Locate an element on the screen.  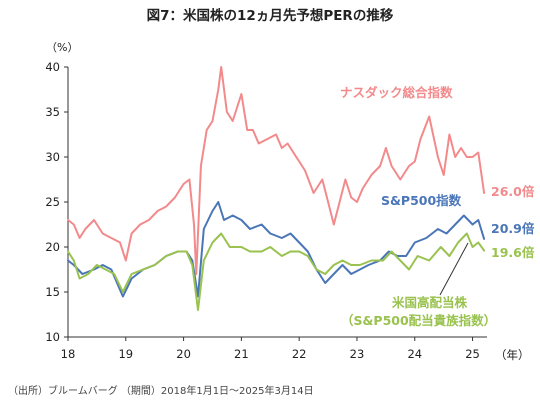
y-unit-label: （%） is located at coordinates (62, 47).